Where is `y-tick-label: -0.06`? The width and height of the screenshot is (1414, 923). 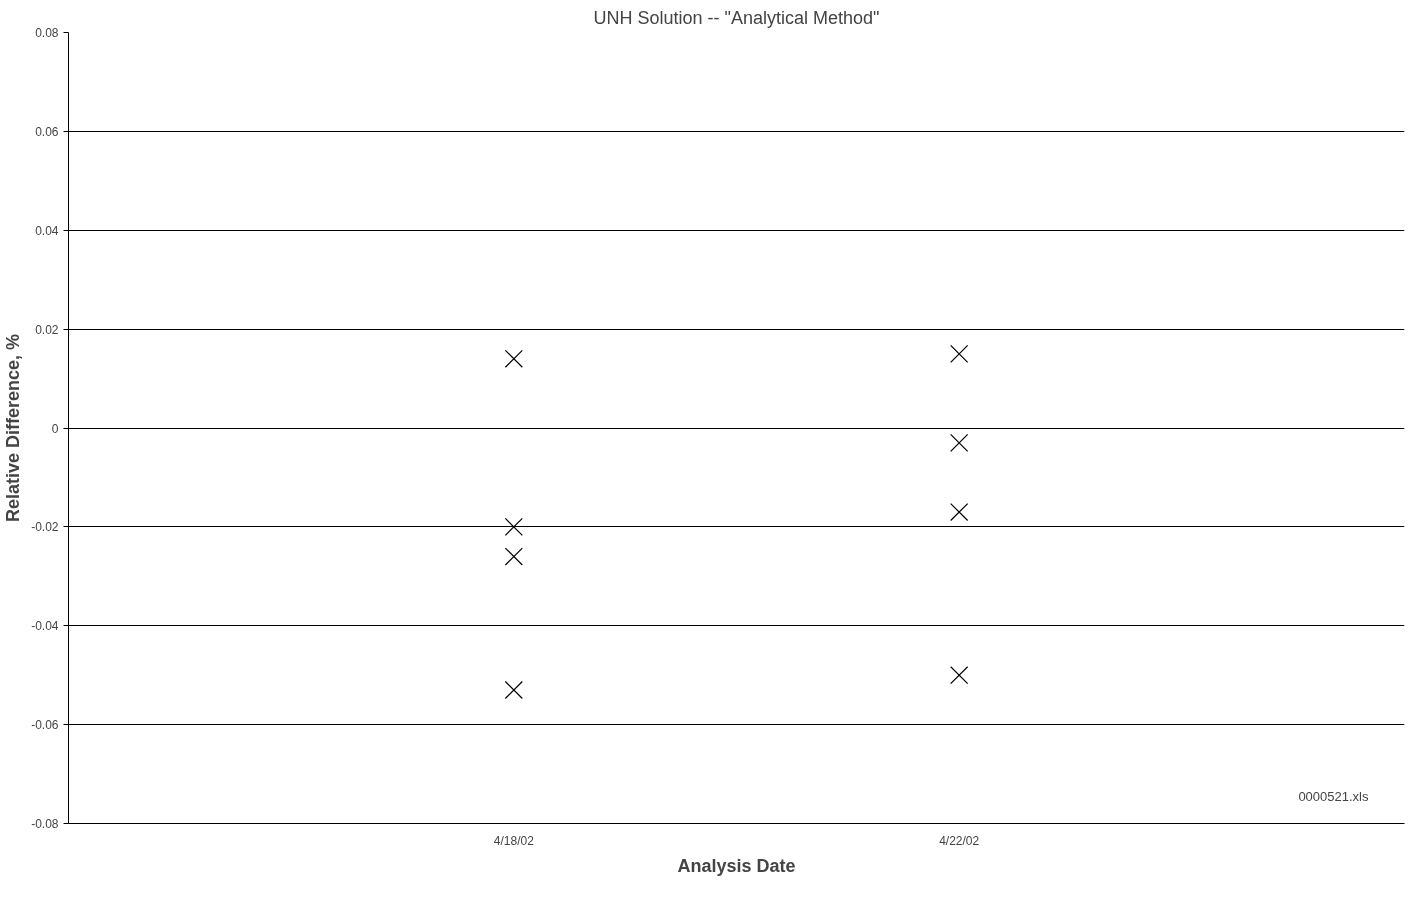
y-tick-label: -0.06 is located at coordinates (45, 725).